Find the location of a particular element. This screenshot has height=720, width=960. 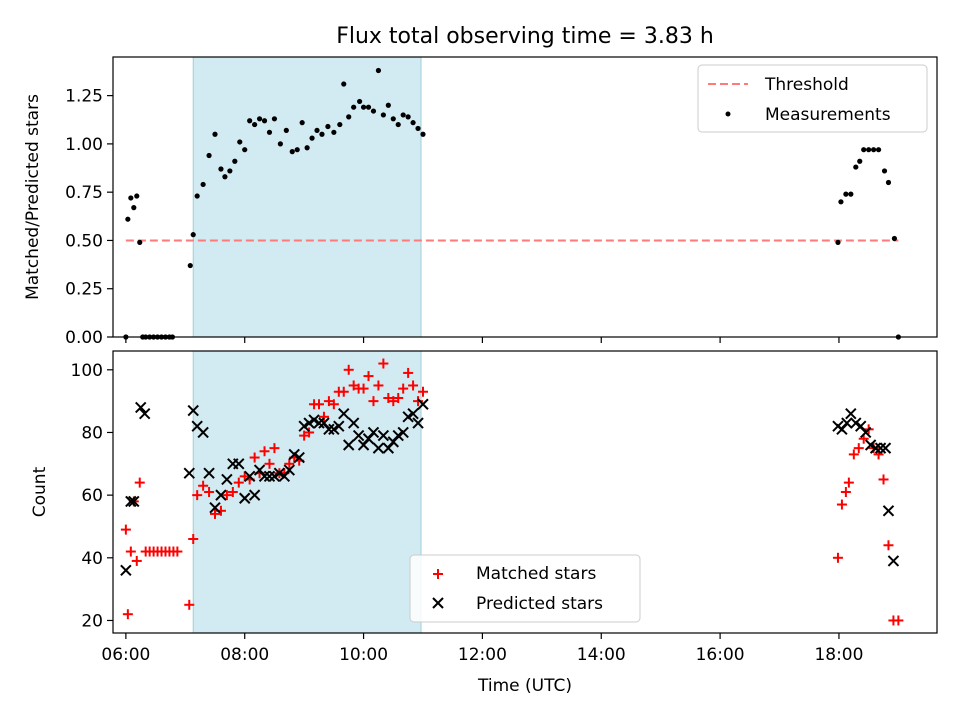

count-y-tick-label: 40 is located at coordinates (92, 559).